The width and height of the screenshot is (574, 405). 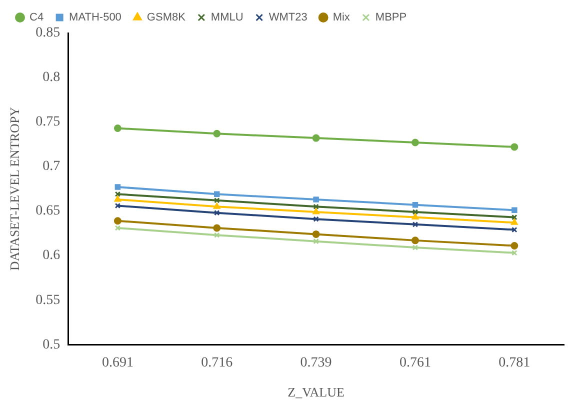 What do you see at coordinates (14, 188) in the screenshot?
I see `y-axis-title: DATASET-LEVEL ENTROPY` at bounding box center [14, 188].